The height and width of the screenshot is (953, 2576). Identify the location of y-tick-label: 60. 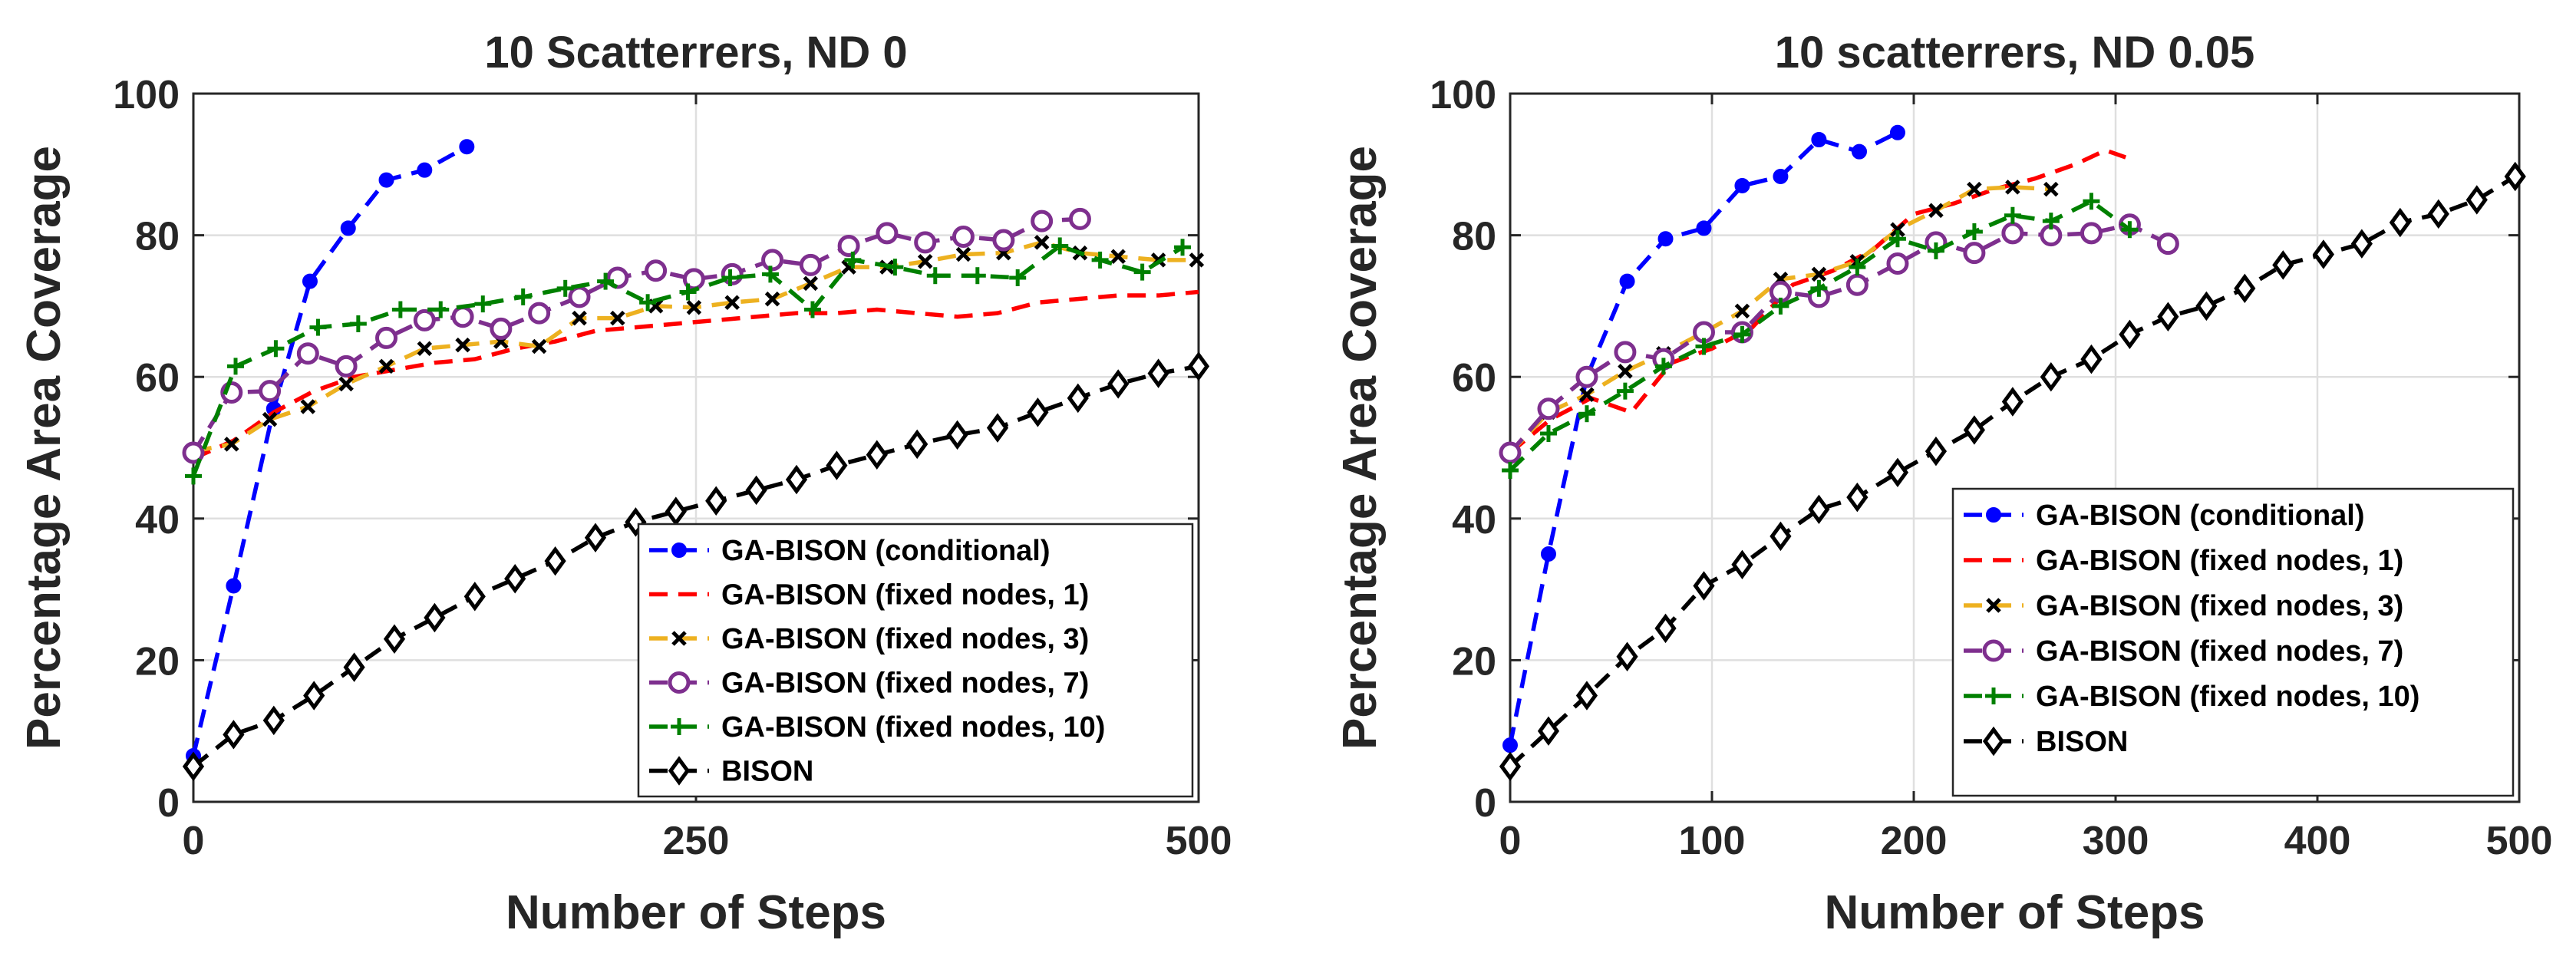
(1474, 378).